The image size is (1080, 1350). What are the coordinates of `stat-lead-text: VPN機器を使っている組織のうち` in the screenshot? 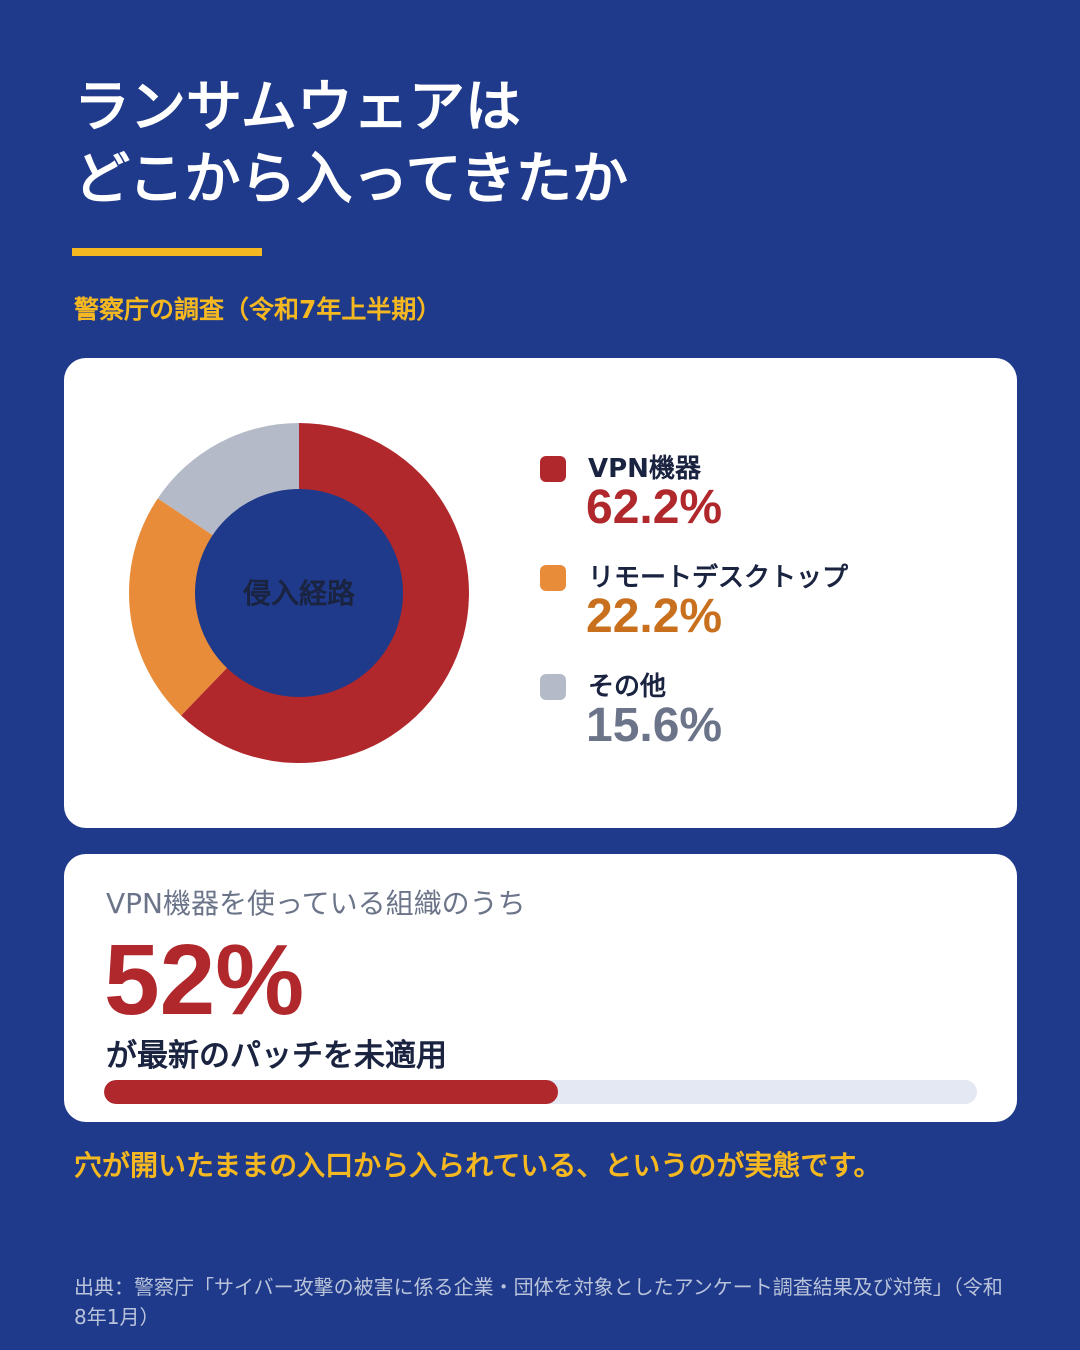 It's located at (316, 903).